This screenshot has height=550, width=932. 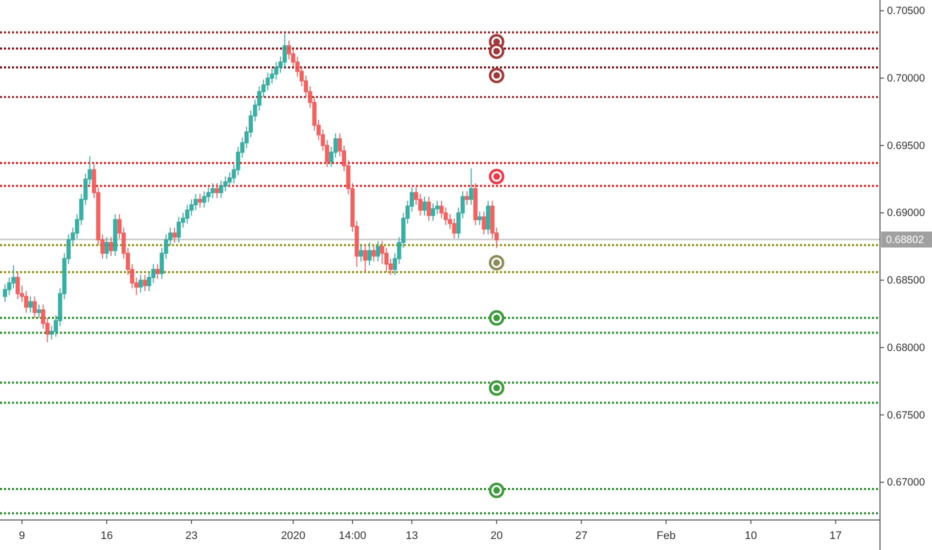 I want to click on x-tick-label: 27, so click(x=581, y=536).